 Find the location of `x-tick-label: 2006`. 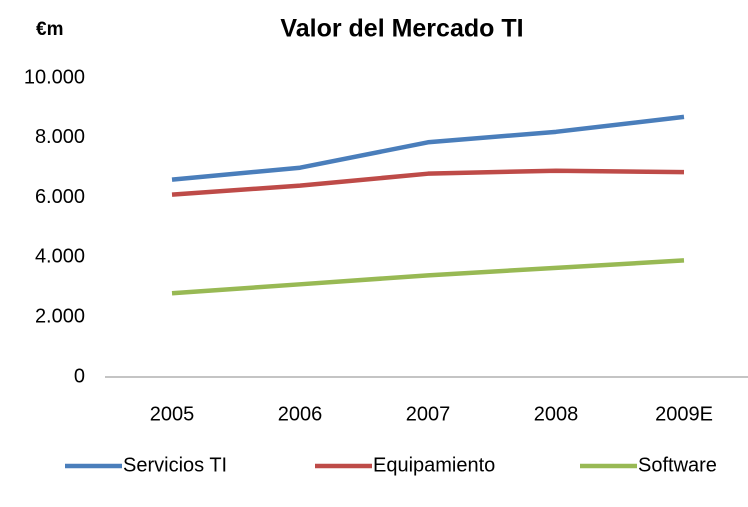

x-tick-label: 2006 is located at coordinates (300, 414).